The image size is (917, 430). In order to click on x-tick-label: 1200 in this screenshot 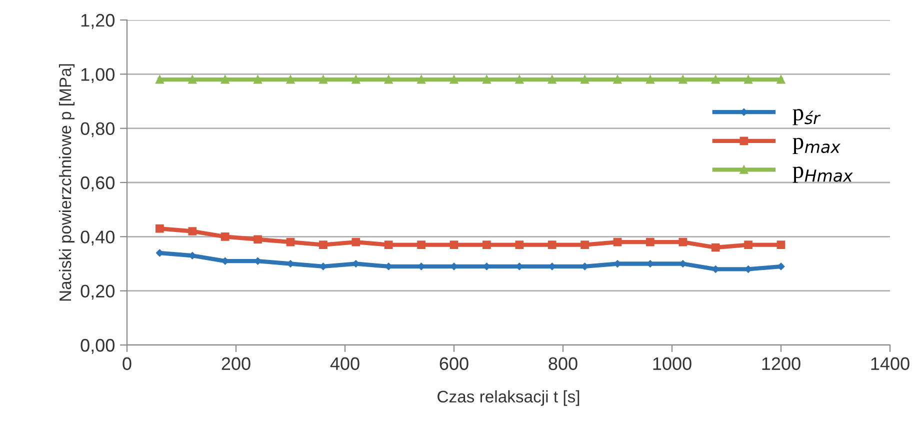, I will do `click(781, 363)`.